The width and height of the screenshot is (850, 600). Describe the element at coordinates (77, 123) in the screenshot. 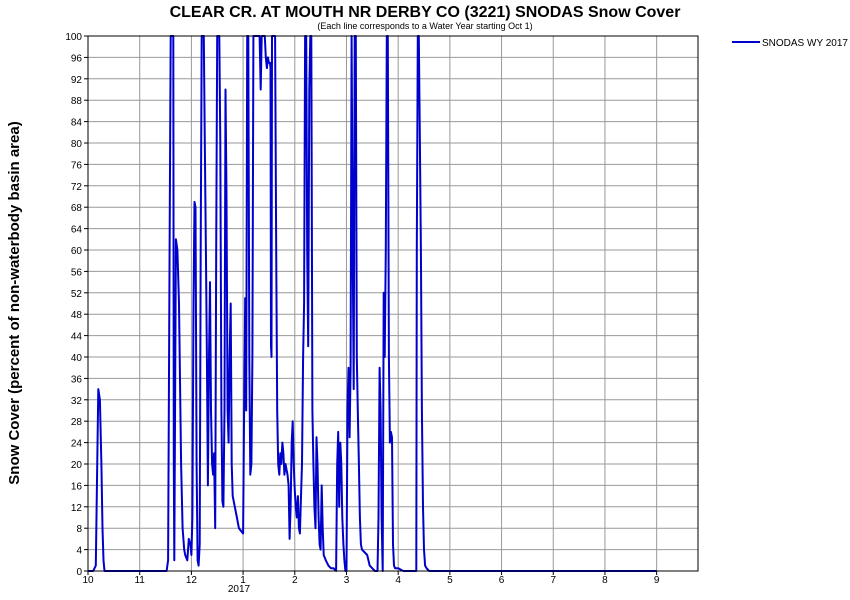

I see `y-tick-label: 84` at that location.